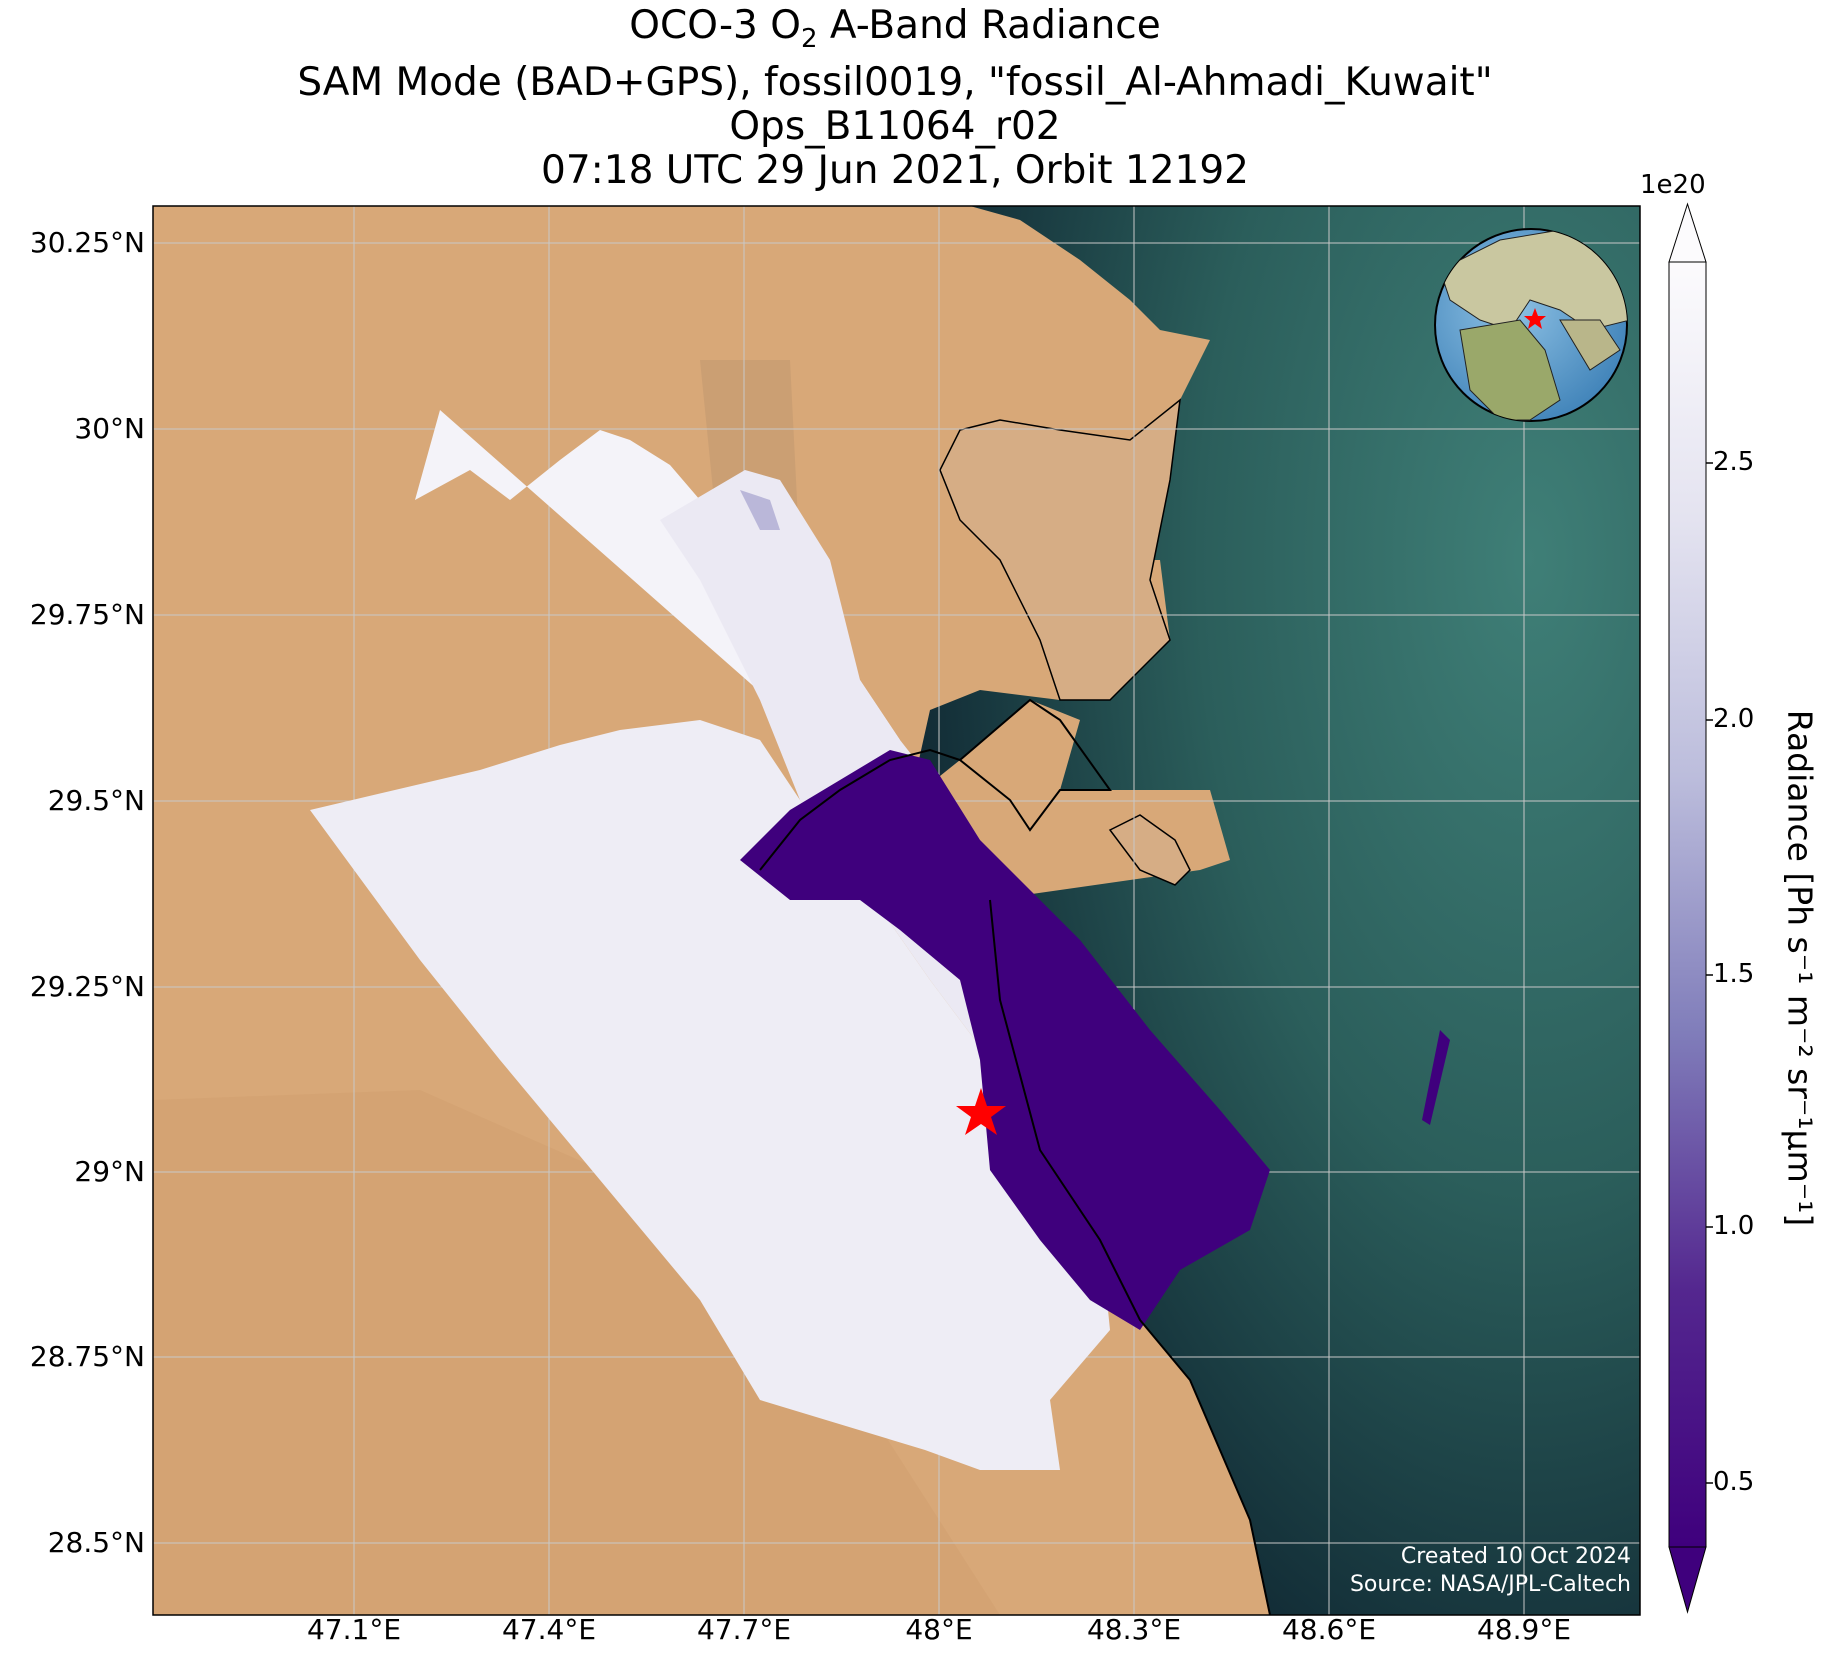  Describe the element at coordinates (1134, 1629) in the screenshot. I see `lon-tick-label: 48.3°E` at that location.